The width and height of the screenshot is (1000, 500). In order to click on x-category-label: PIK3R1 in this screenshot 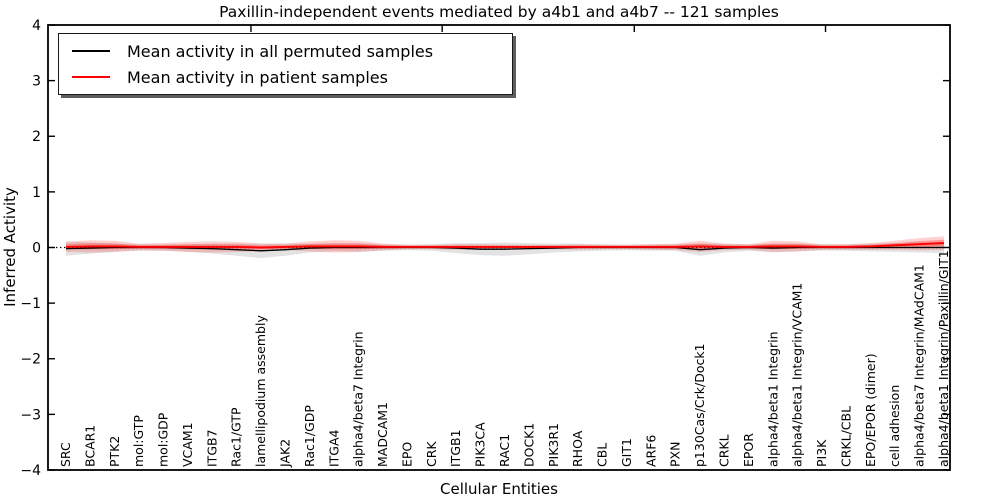, I will do `click(553, 445)`.